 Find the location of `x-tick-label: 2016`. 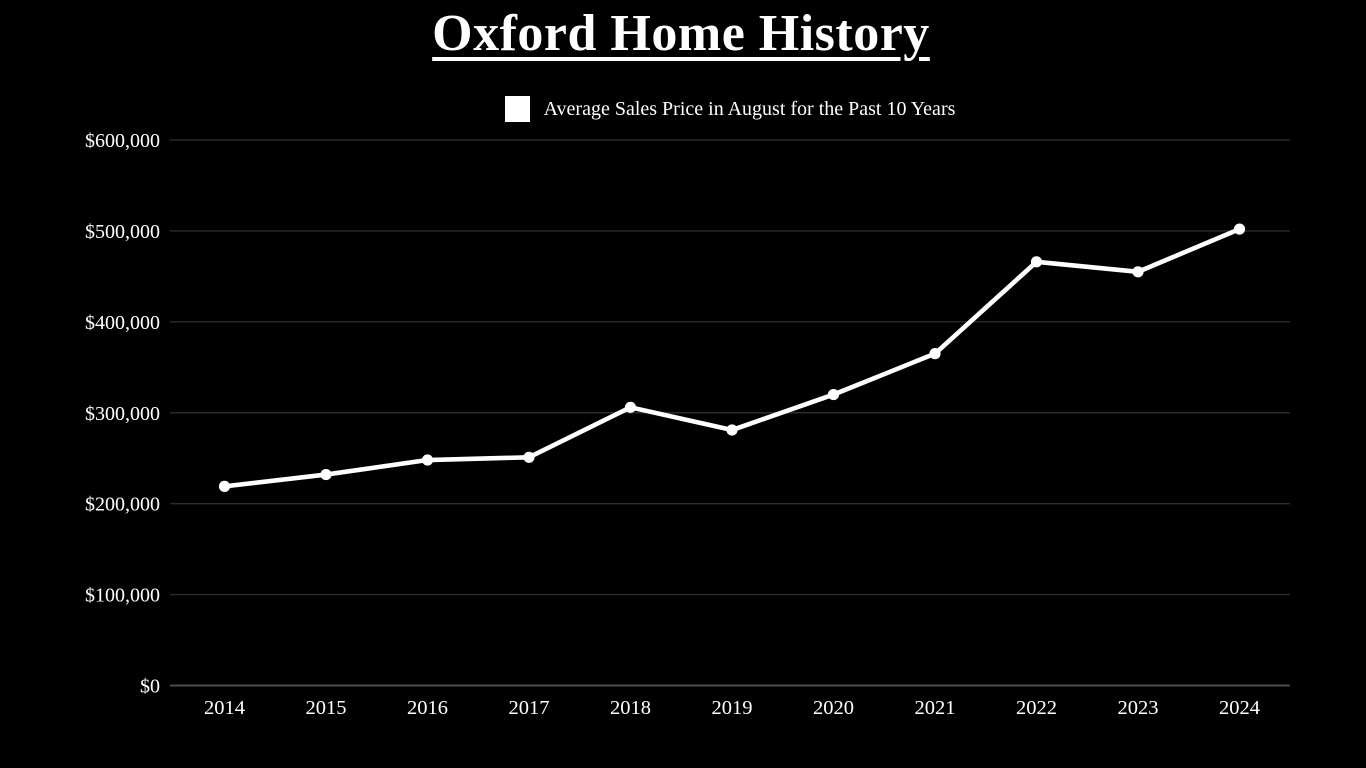

x-tick-label: 2016 is located at coordinates (427, 708).